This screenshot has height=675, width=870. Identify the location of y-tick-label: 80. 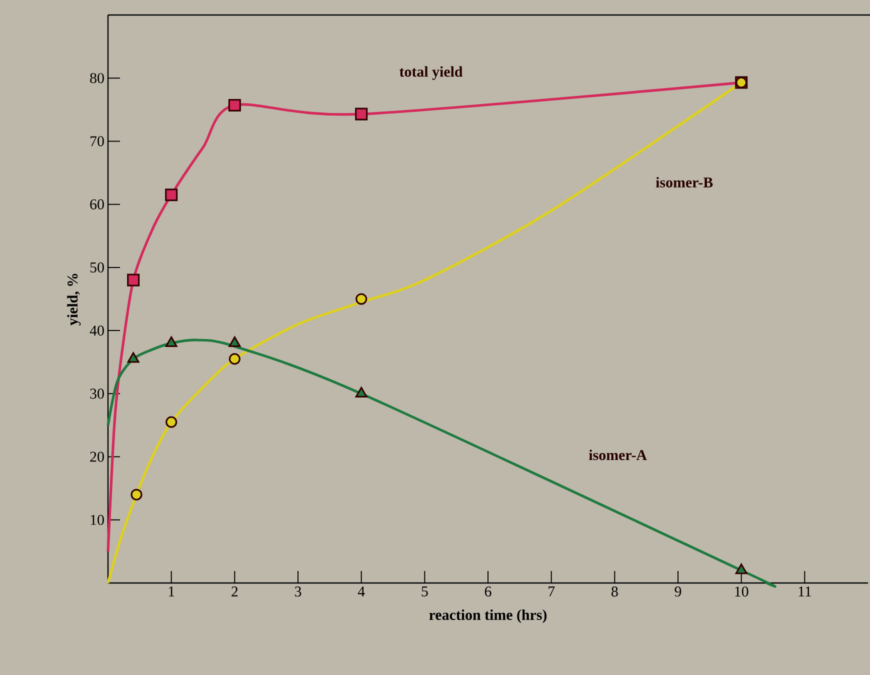
(97, 78).